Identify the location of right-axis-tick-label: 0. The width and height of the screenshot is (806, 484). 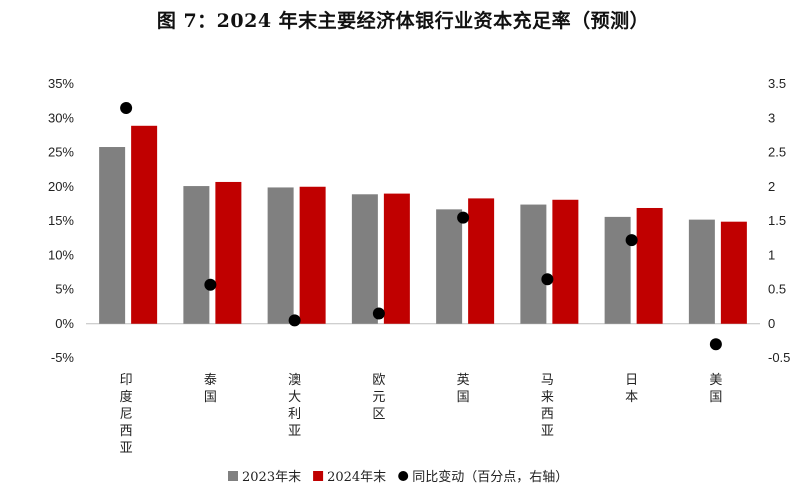
(771, 323).